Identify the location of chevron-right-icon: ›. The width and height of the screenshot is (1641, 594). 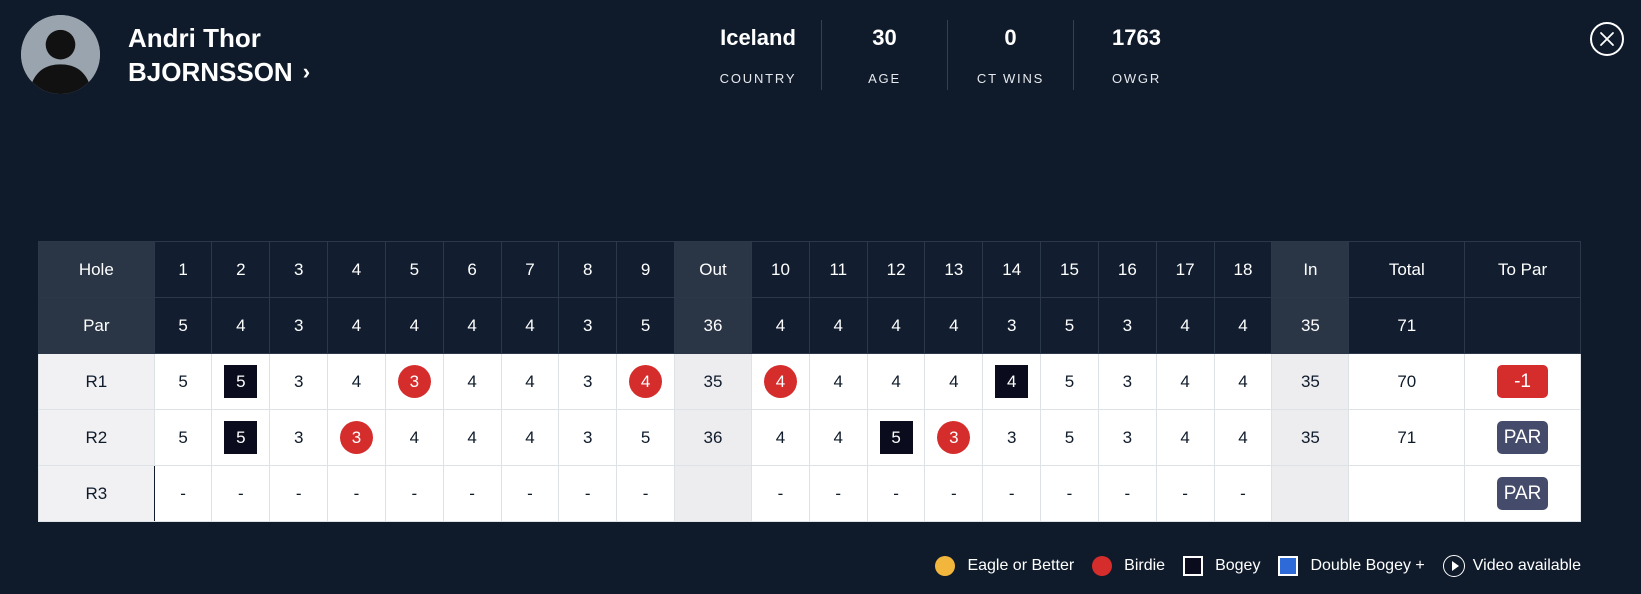
(306, 71).